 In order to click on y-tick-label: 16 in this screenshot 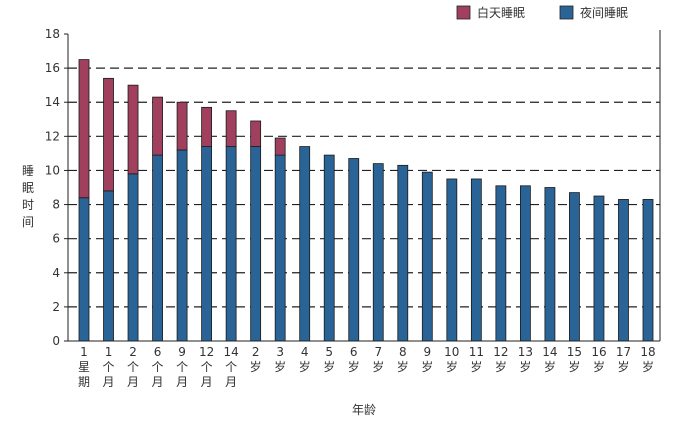, I will do `click(52, 68)`.